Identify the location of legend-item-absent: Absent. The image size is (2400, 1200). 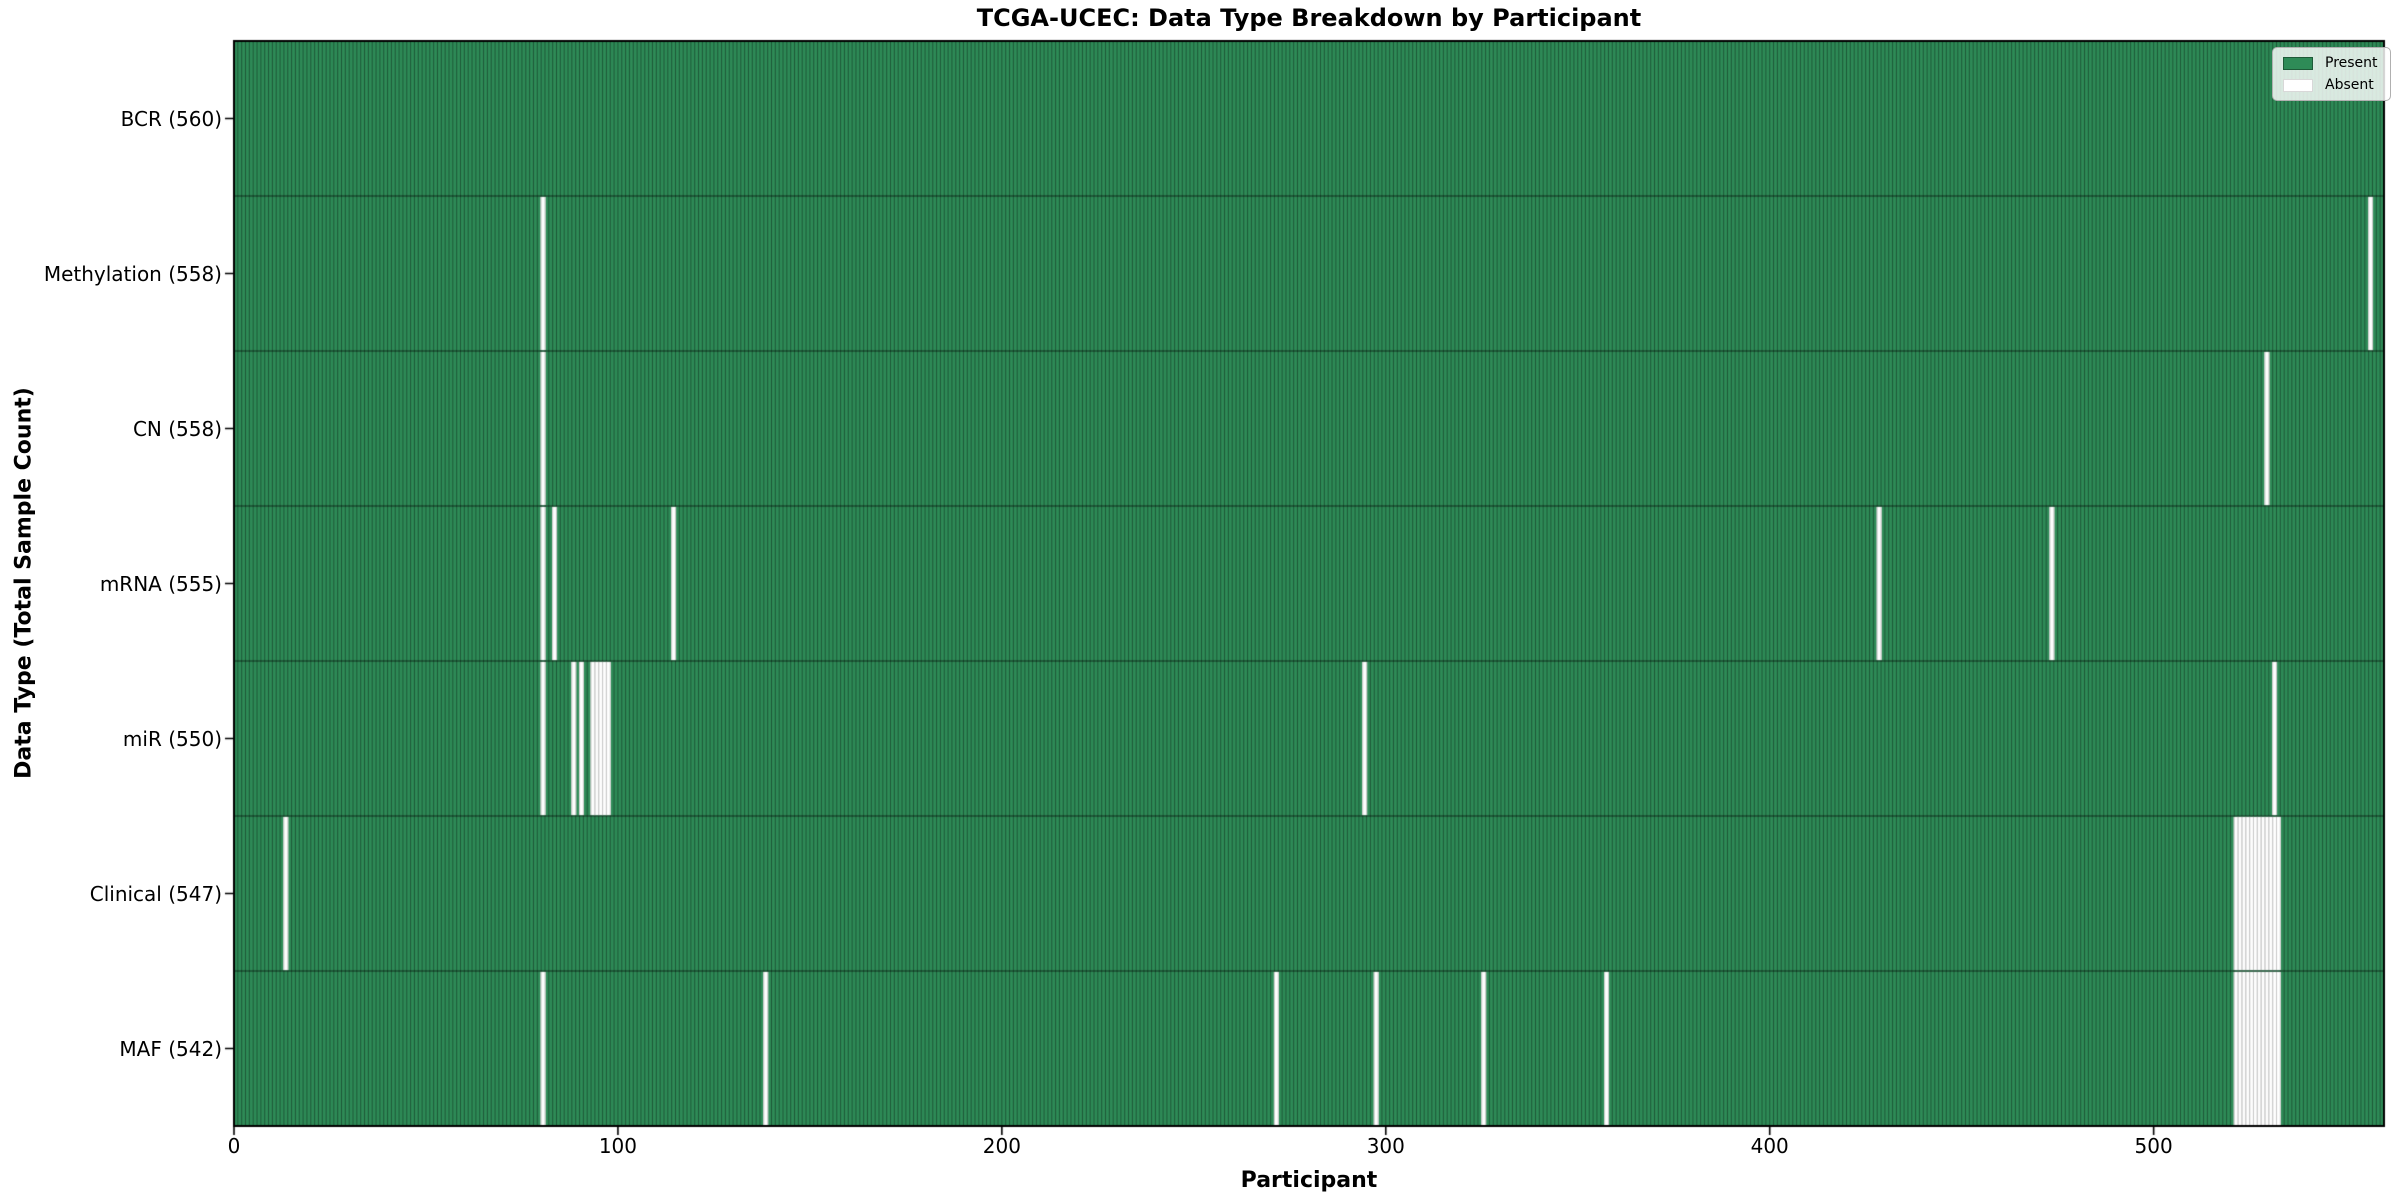
(2330, 85).